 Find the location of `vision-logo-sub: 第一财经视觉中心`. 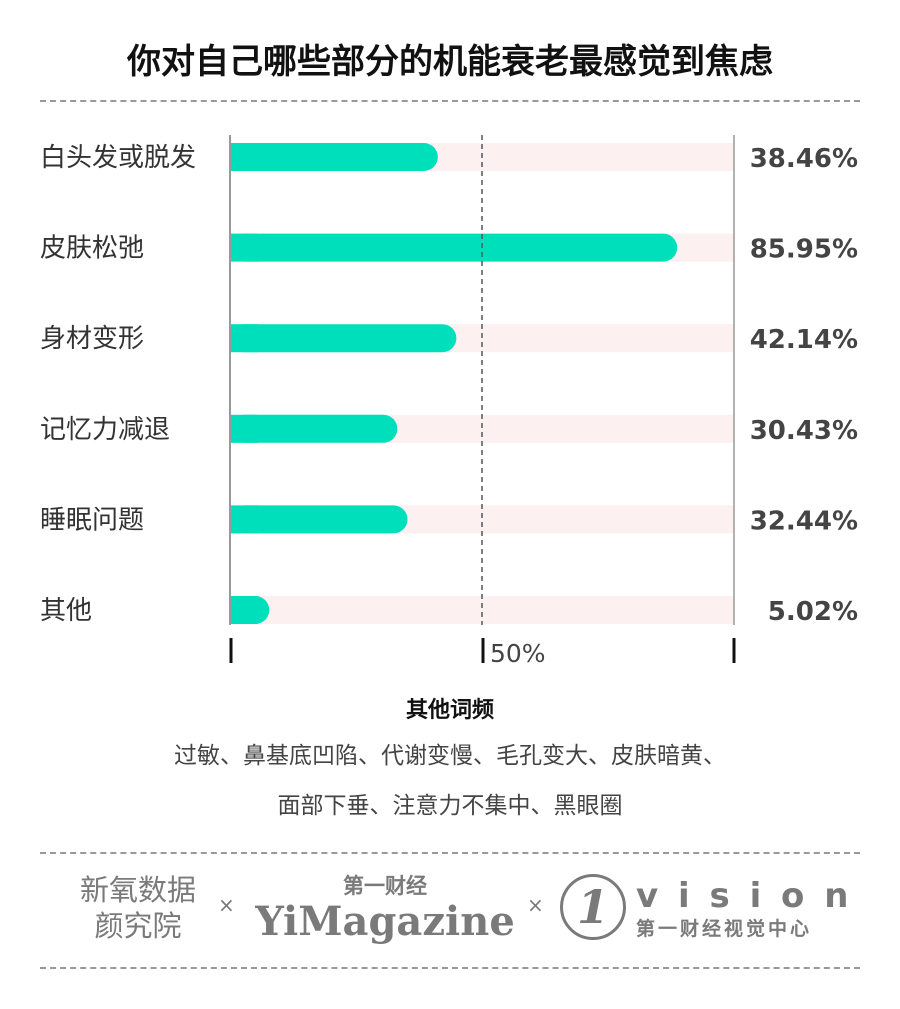

vision-logo-sub: 第一财经视觉中心 is located at coordinates (724, 929).